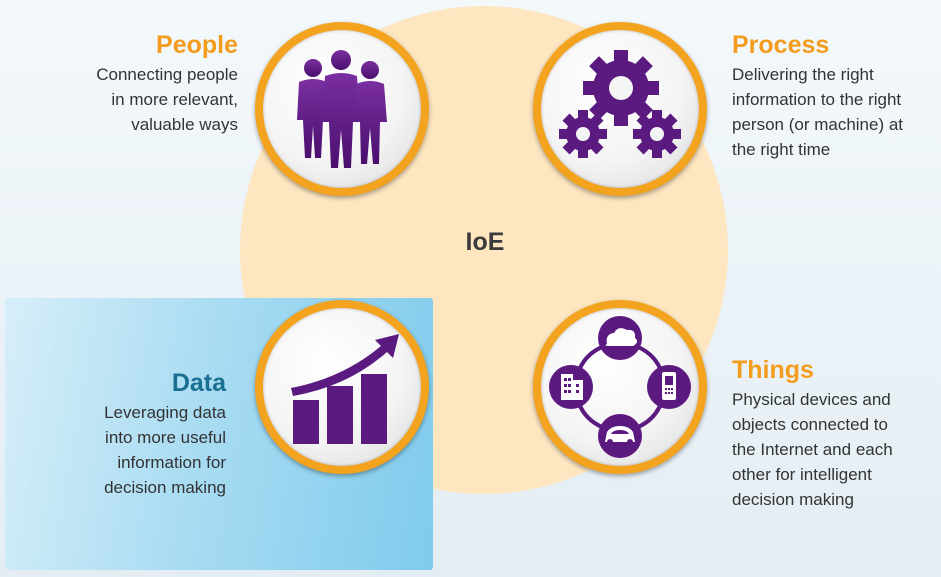 Image resolution: width=941 pixels, height=577 pixels. What do you see at coordinates (781, 45) in the screenshot?
I see `process-title: Process` at bounding box center [781, 45].